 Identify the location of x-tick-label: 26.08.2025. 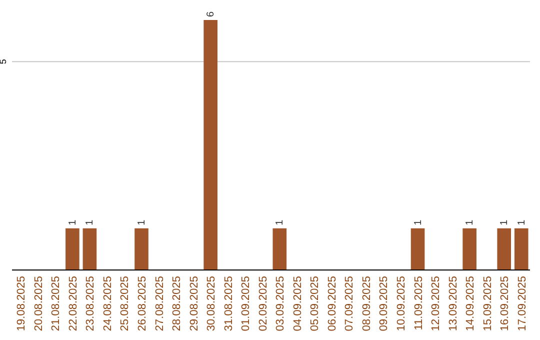
(142, 304).